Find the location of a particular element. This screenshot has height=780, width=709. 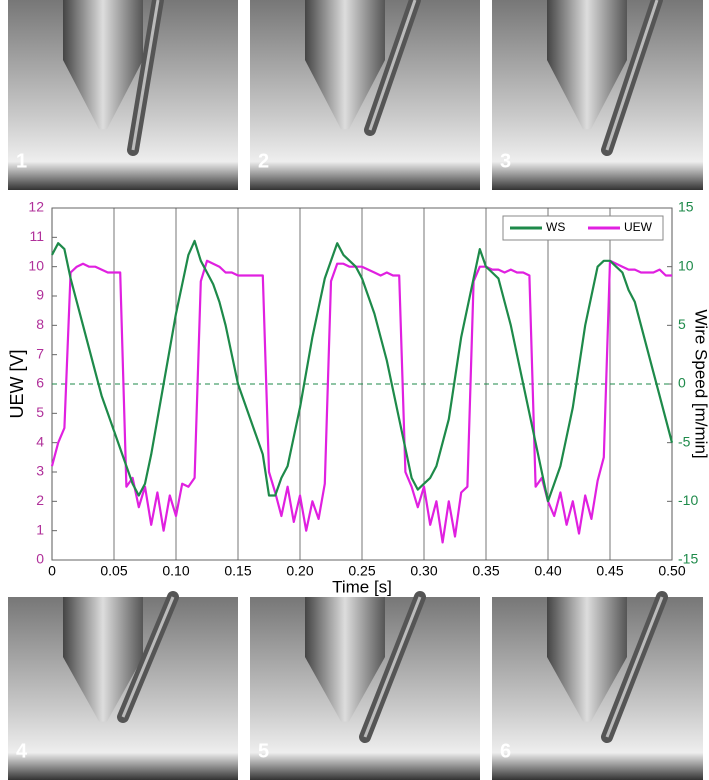

y2-tick-label: 15 is located at coordinates (686, 207).